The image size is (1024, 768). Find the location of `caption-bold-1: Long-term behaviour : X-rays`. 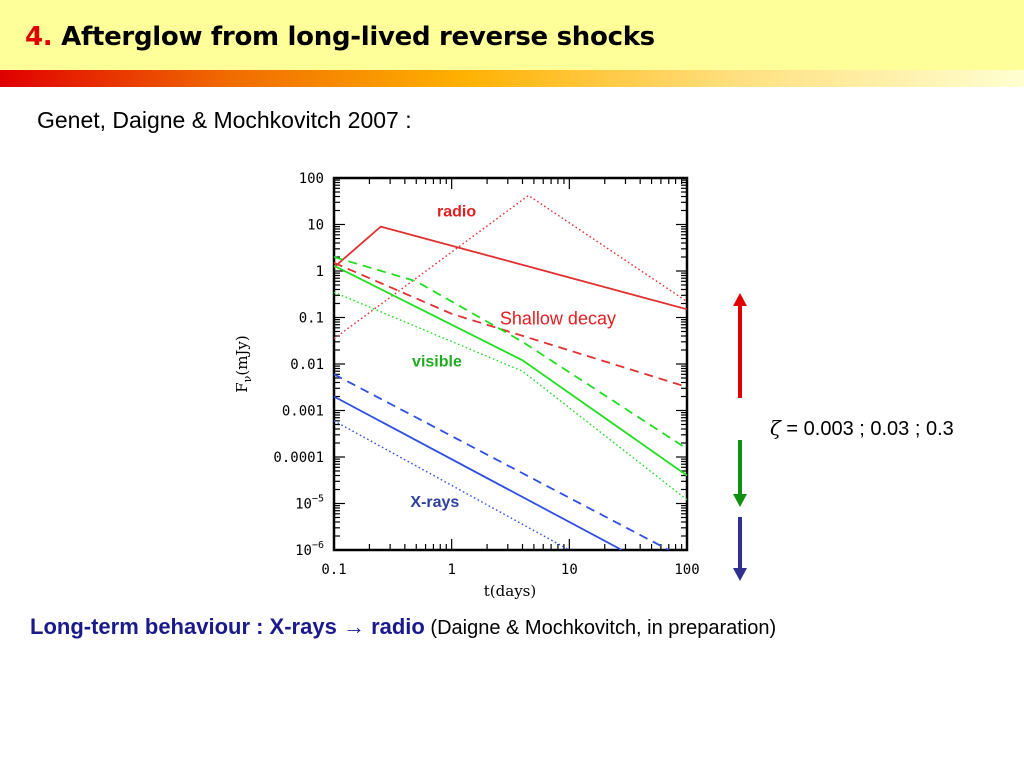

caption-bold-1: Long-term behaviour : X-rays is located at coordinates (186, 626).